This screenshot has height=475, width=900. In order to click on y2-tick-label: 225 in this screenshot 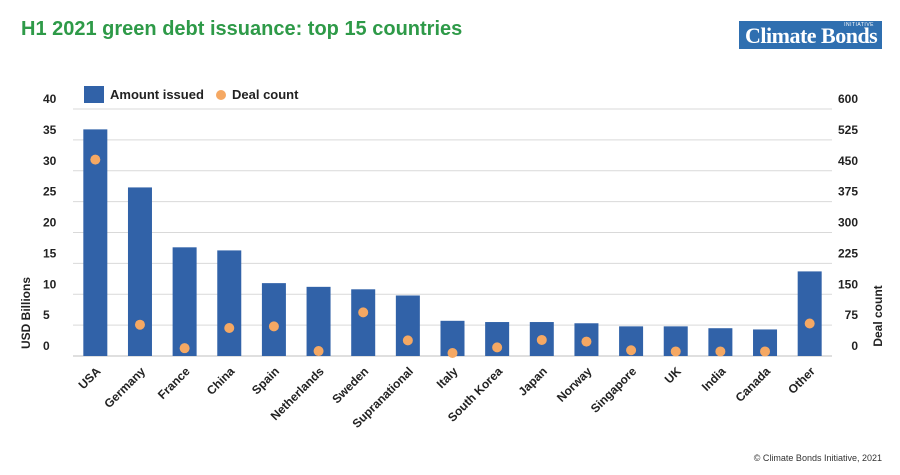, I will do `click(848, 253)`.